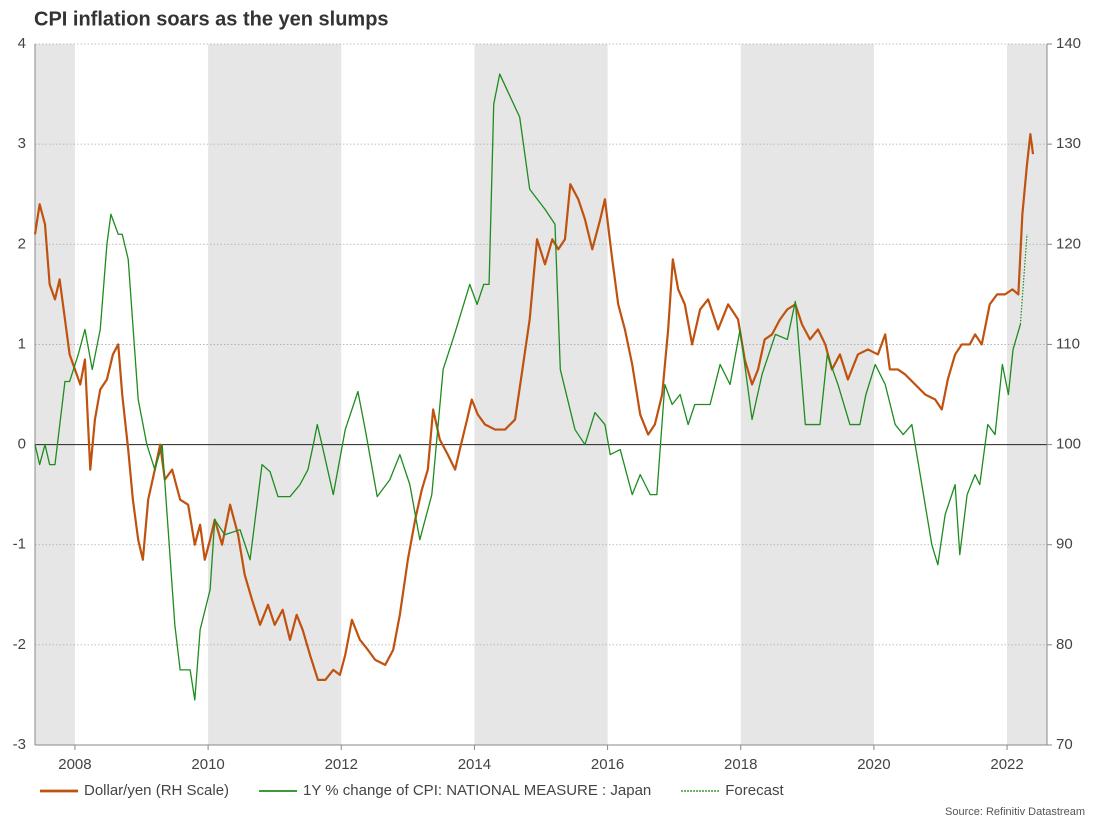 Image resolution: width=1094 pixels, height=821 pixels. What do you see at coordinates (211, 19) in the screenshot?
I see `chart-title: CPI inflation soars as the yen slumps` at bounding box center [211, 19].